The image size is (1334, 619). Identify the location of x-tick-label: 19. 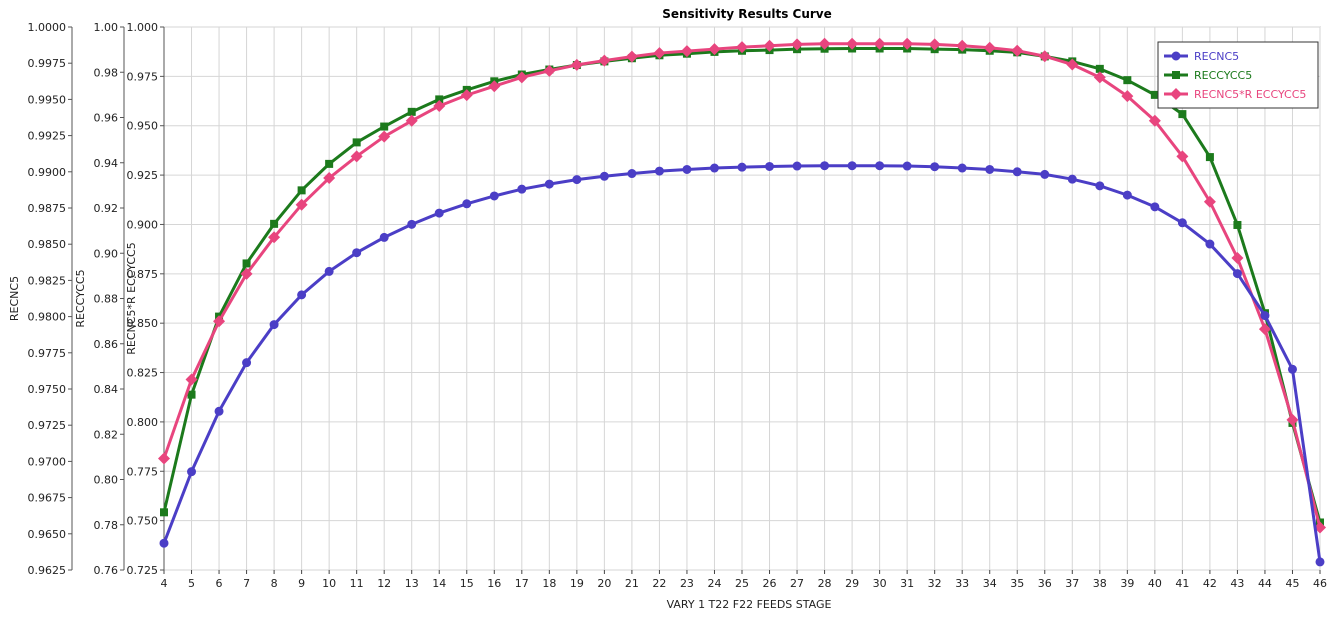
(577, 583).